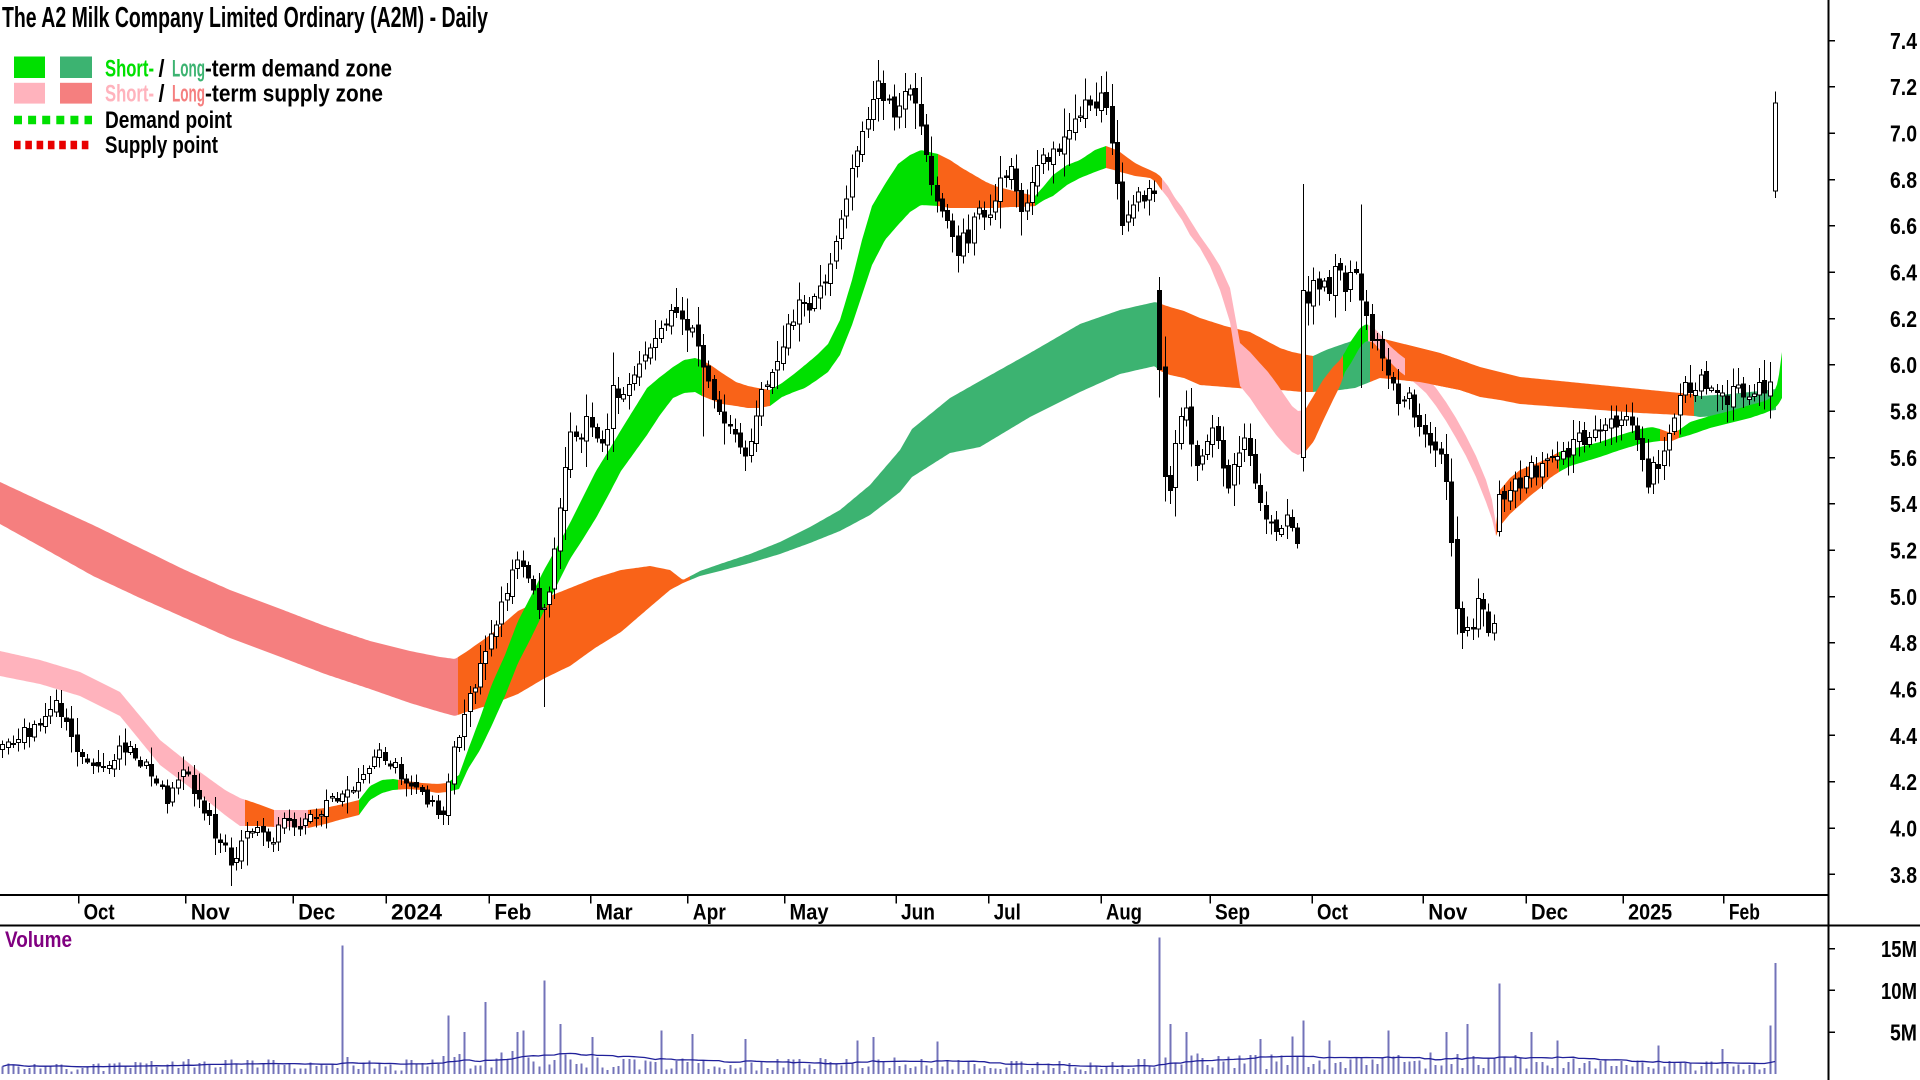 This screenshot has width=1920, height=1080. What do you see at coordinates (1903, 782) in the screenshot?
I see `svg-text: 4.2` at bounding box center [1903, 782].